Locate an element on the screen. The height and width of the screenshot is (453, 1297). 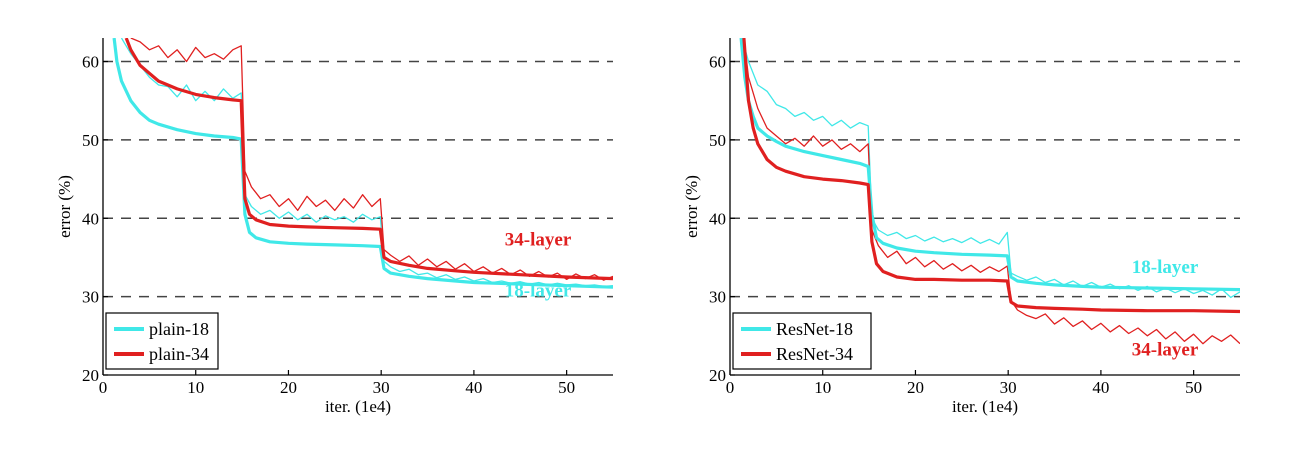
legend: ResNet-18 ResNet-34 is located at coordinates (802, 341).